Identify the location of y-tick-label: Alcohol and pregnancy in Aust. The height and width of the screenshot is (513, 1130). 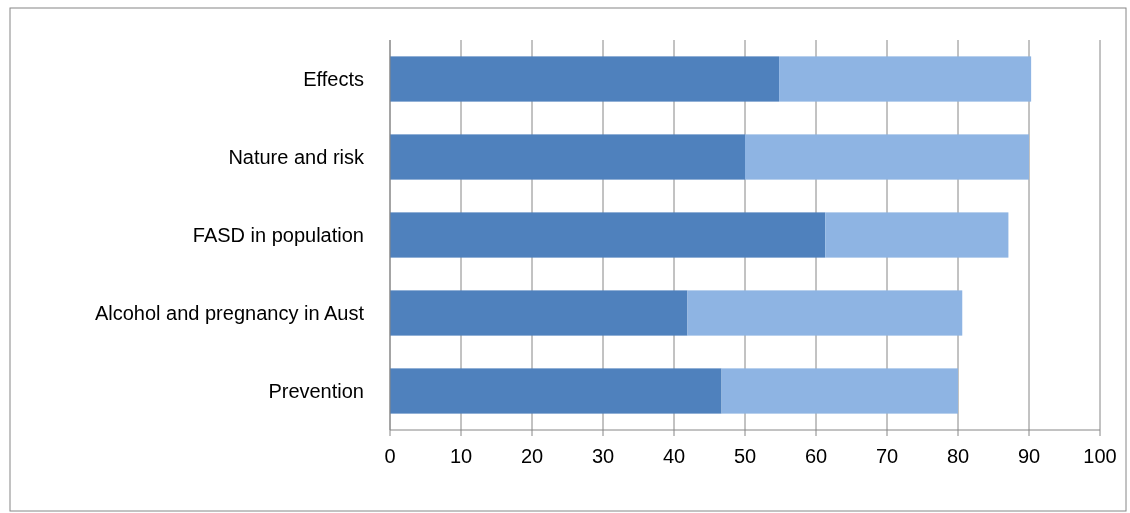
(229, 313).